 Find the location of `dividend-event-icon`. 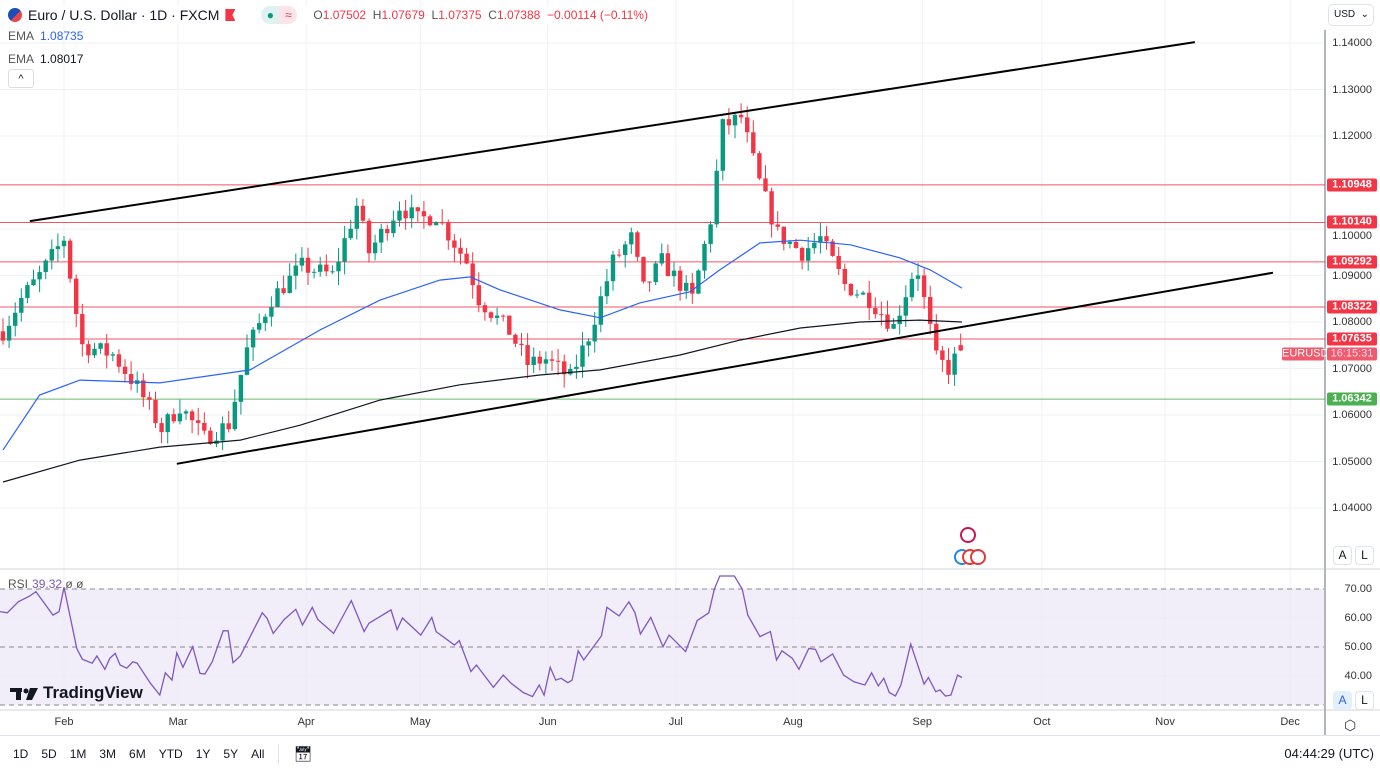

dividend-event-icon is located at coordinates (968, 535).